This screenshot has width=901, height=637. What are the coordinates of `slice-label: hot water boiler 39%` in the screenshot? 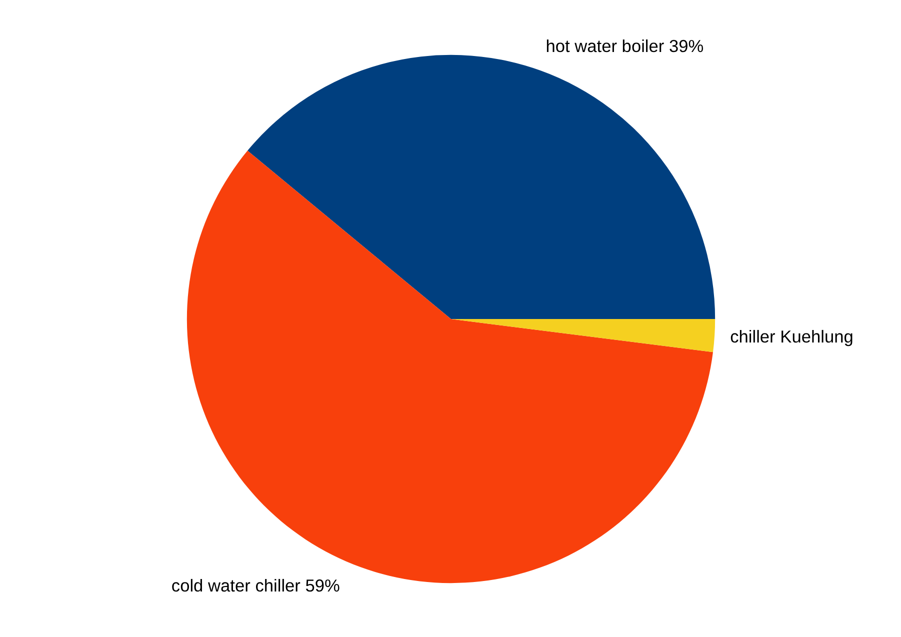 It's located at (625, 46).